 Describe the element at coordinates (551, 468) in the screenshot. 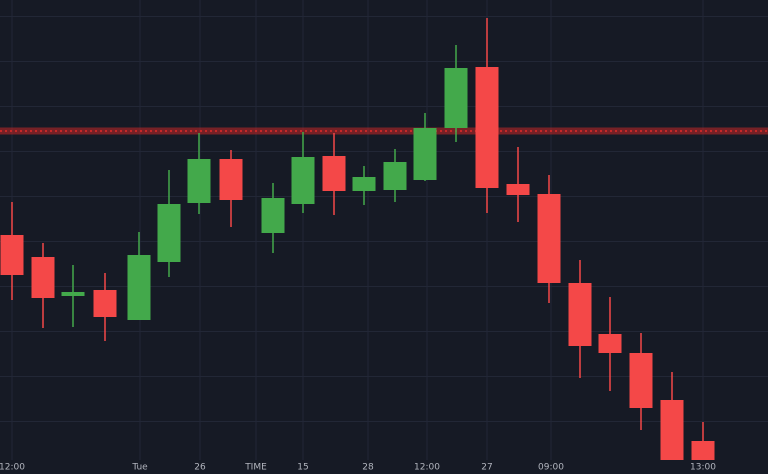

I see `x-tick-label: 09:00` at that location.